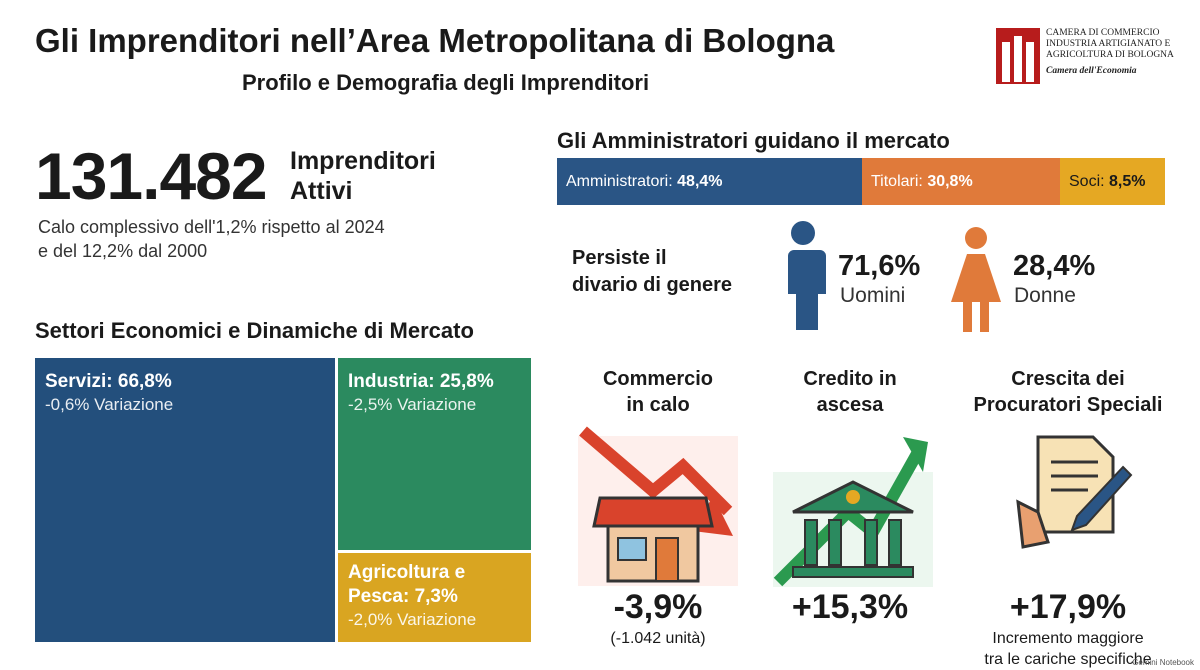 This screenshot has width=1200, height=670. Describe the element at coordinates (850, 607) in the screenshot. I see `trend-value: +15,3%` at that location.